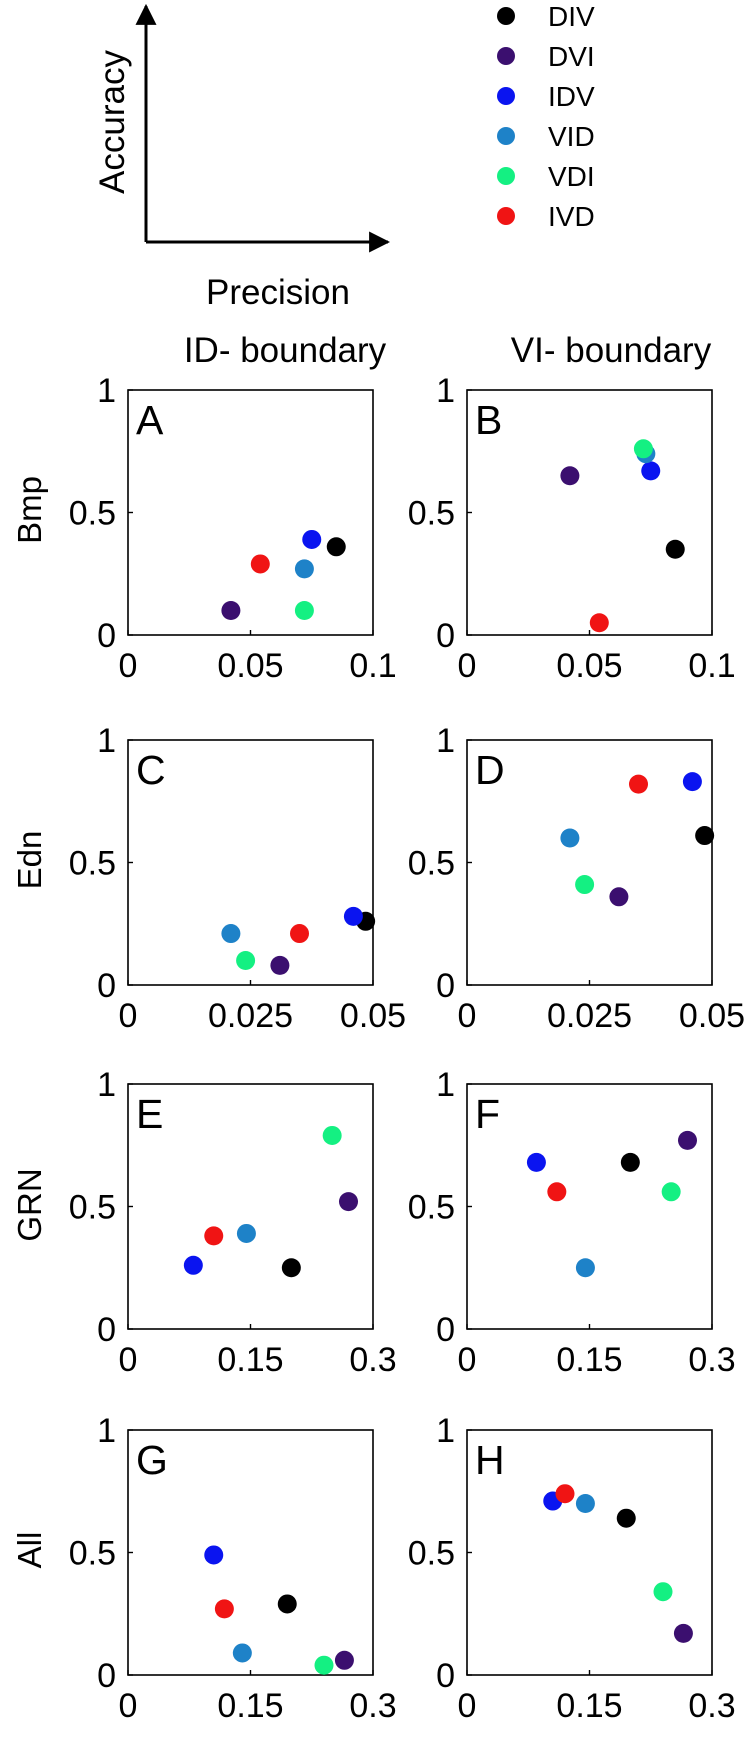 This screenshot has width=750, height=1748. What do you see at coordinates (506, 176) in the screenshot?
I see `legend-marker-vdi` at bounding box center [506, 176].